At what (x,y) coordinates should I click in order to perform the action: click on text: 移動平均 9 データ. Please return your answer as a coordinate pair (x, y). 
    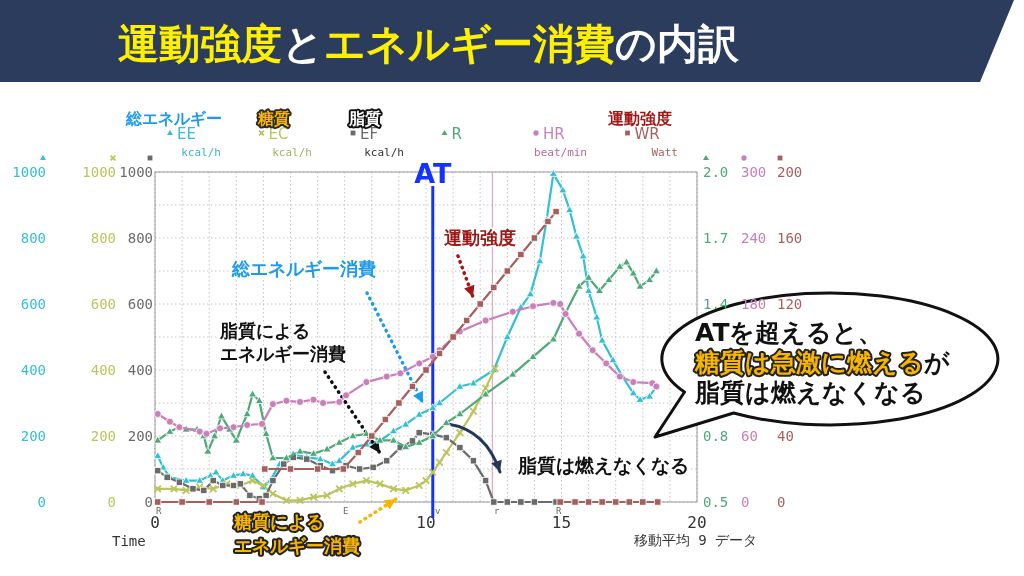
    Looking at the image, I should click on (695, 540).